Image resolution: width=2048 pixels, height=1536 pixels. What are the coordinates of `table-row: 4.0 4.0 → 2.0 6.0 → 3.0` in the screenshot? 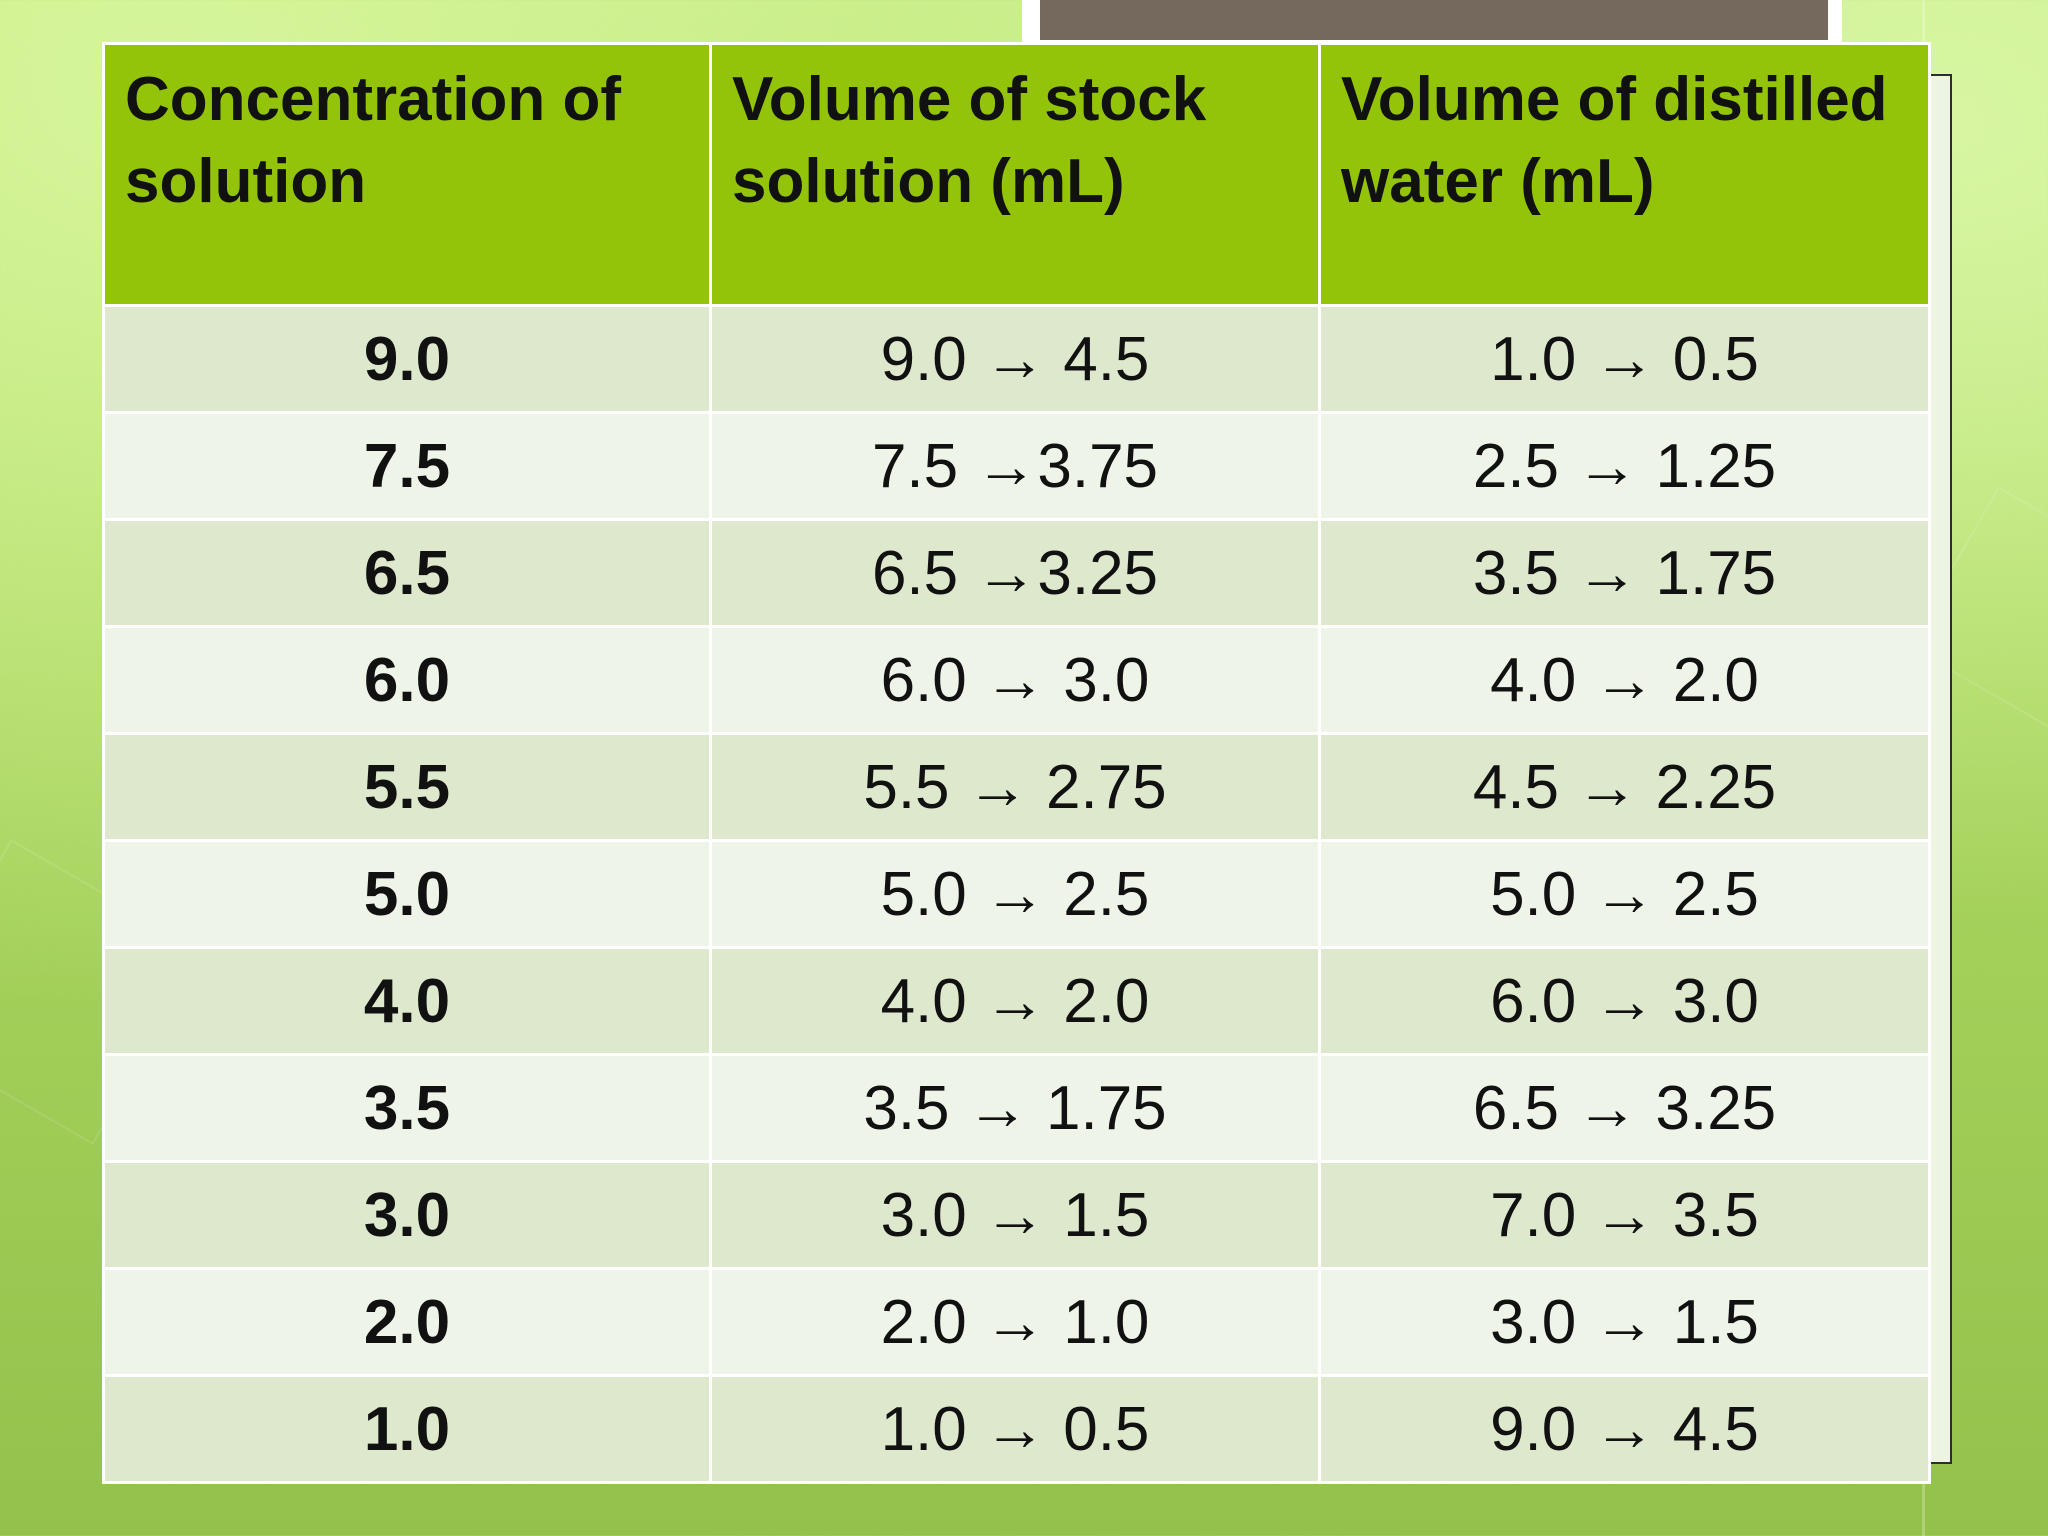 It's located at (1016, 1001).